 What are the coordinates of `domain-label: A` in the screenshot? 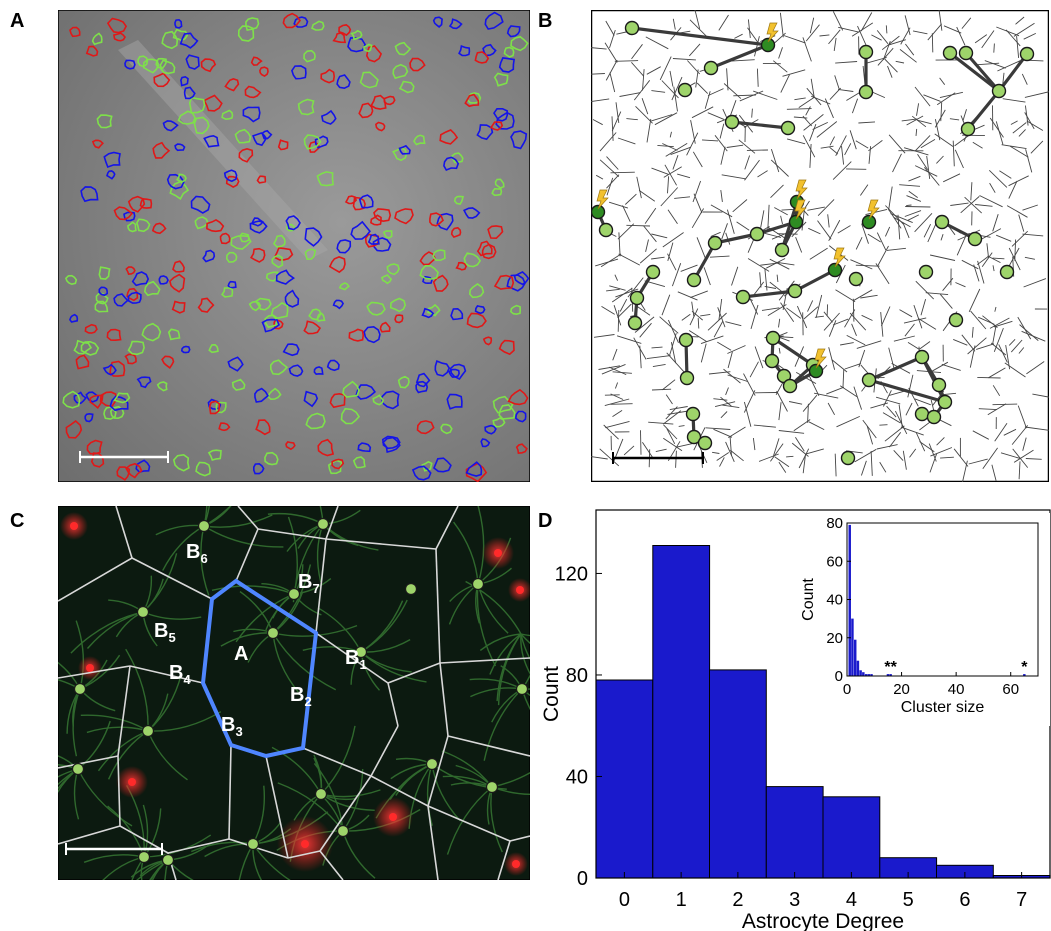 It's located at (241, 654).